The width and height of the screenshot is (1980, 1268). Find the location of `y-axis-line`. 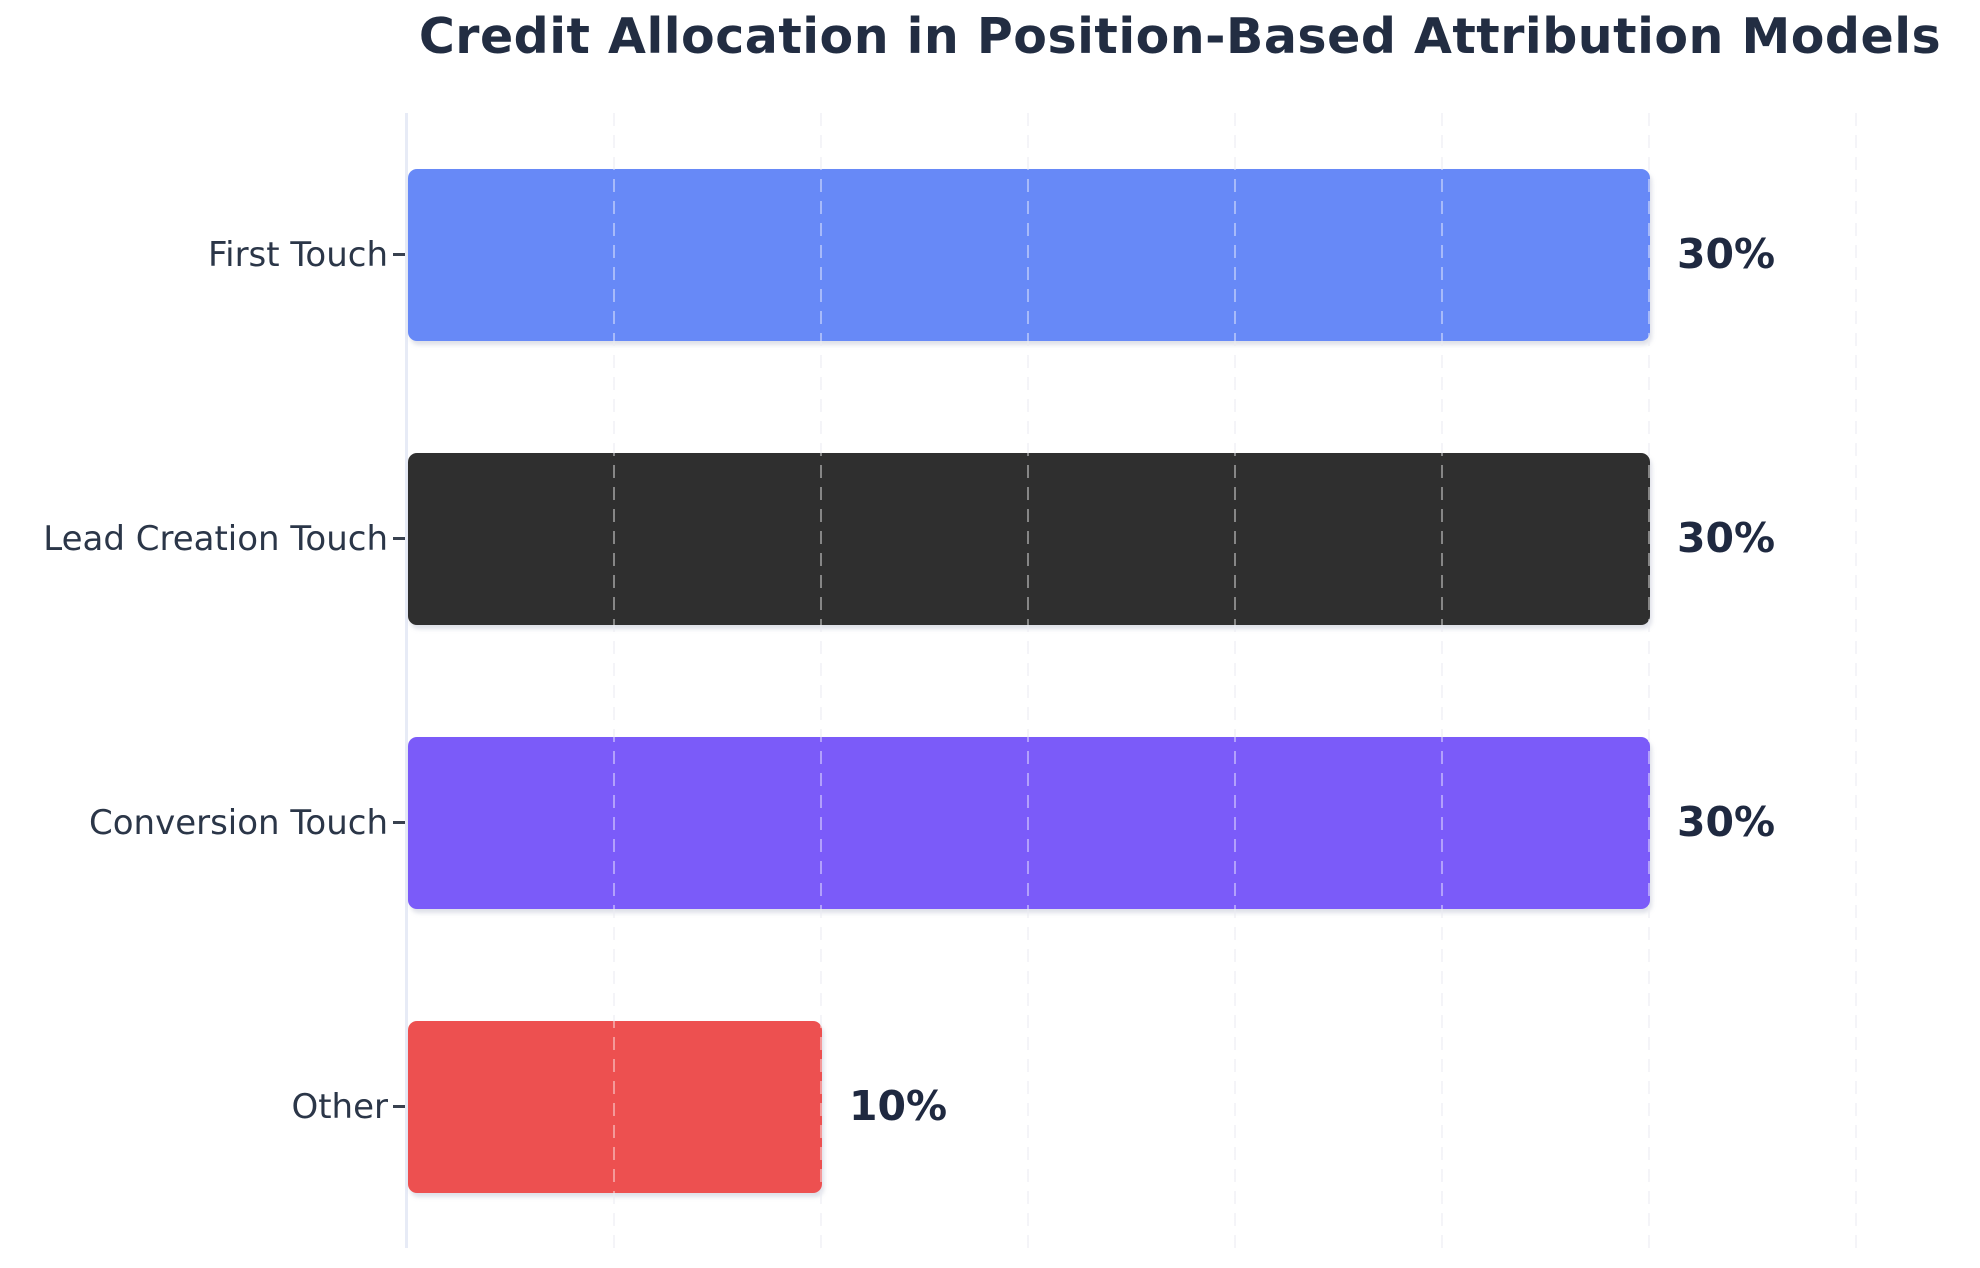

y-axis-line is located at coordinates (406, 680).